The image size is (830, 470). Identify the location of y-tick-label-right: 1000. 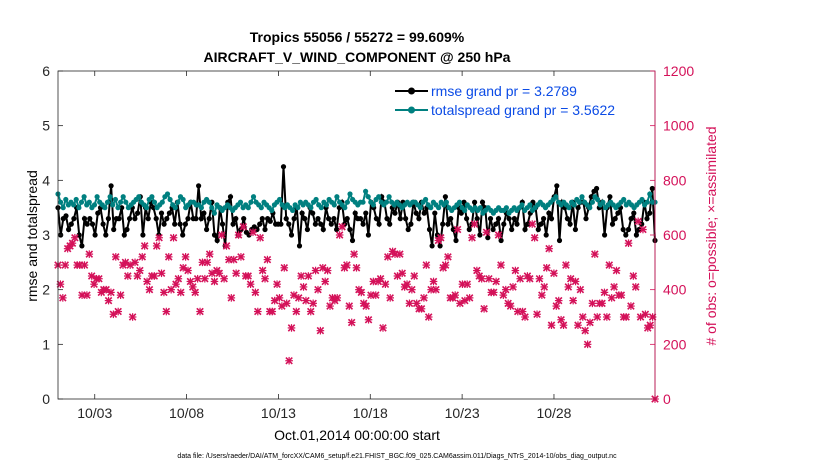
(678, 126).